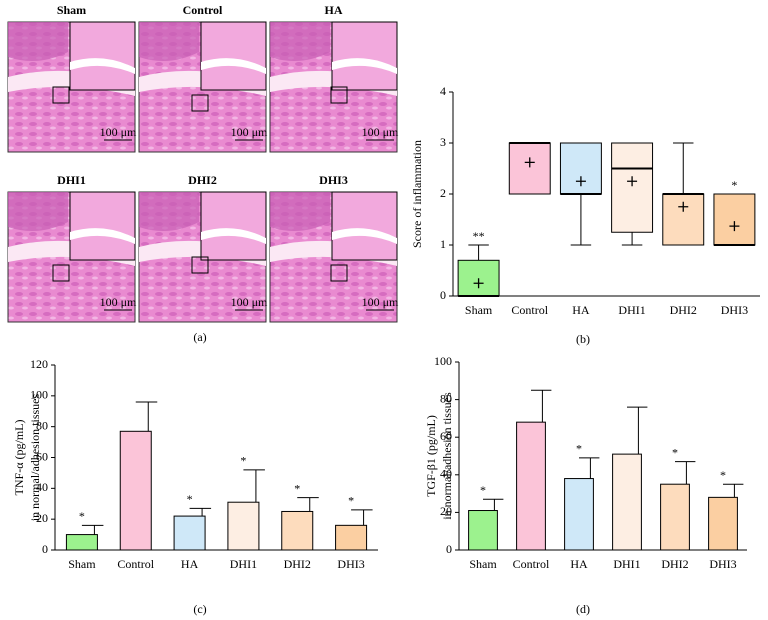  What do you see at coordinates (334, 10) in the screenshot?
I see `panel-label: HA` at bounding box center [334, 10].